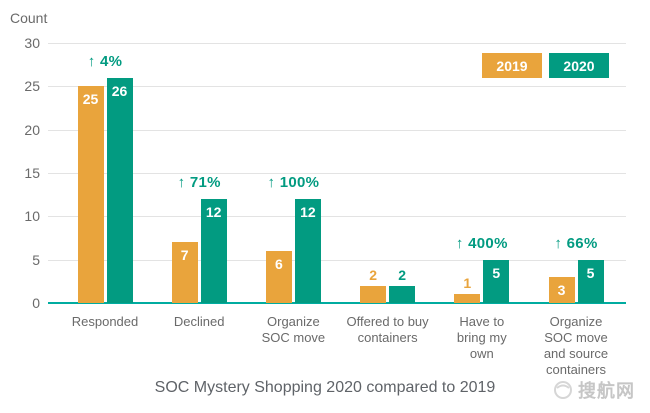 This screenshot has width=650, height=413. Describe the element at coordinates (606, 391) in the screenshot. I see `watermark-text: 搜航网` at that location.